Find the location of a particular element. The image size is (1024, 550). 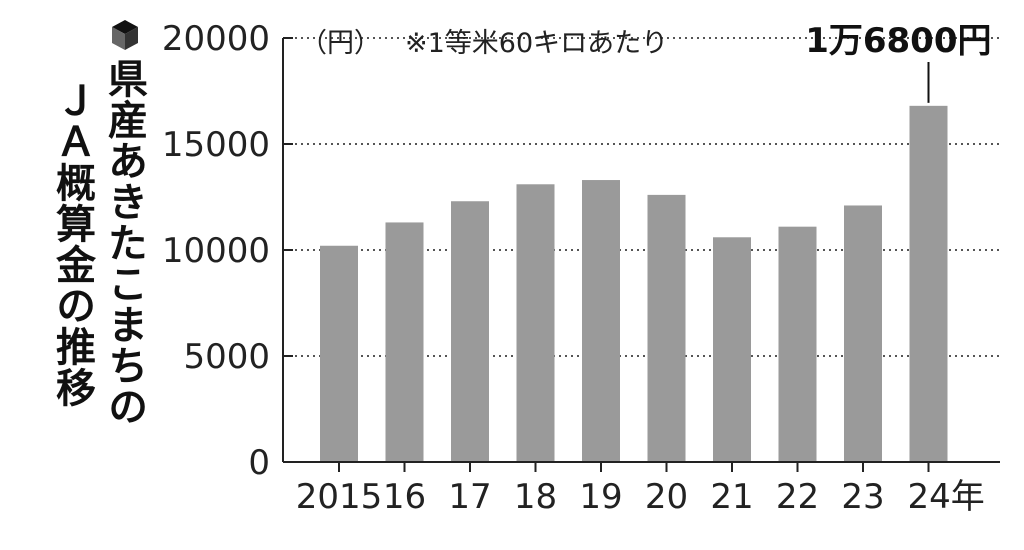

y-tick-label: 20000 is located at coordinates (216, 39).